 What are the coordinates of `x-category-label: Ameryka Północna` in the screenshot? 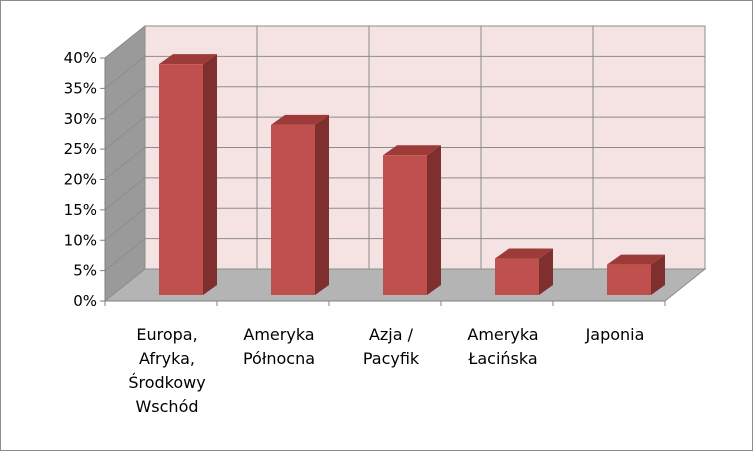 It's located at (279, 346).